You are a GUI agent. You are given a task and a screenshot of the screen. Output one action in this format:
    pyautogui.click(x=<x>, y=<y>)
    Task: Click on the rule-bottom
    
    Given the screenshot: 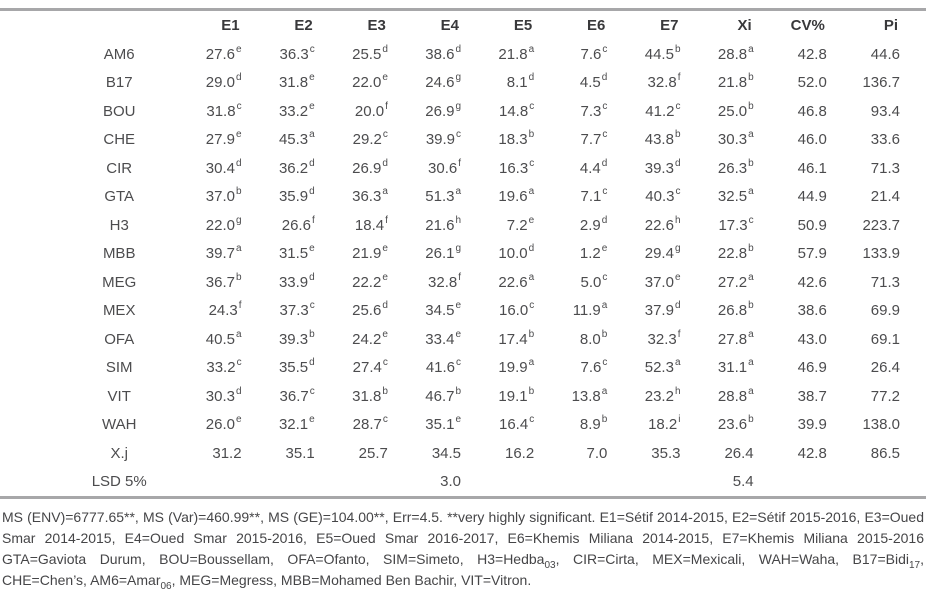 What is the action you would take?
    pyautogui.click(x=463, y=497)
    